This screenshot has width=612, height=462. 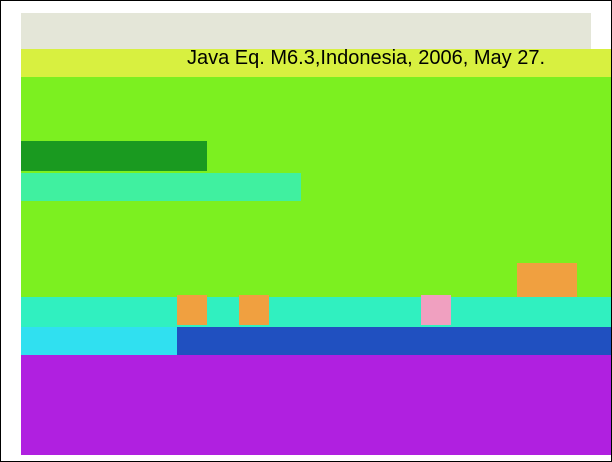 What do you see at coordinates (394, 341) in the screenshot?
I see `image-blue-band` at bounding box center [394, 341].